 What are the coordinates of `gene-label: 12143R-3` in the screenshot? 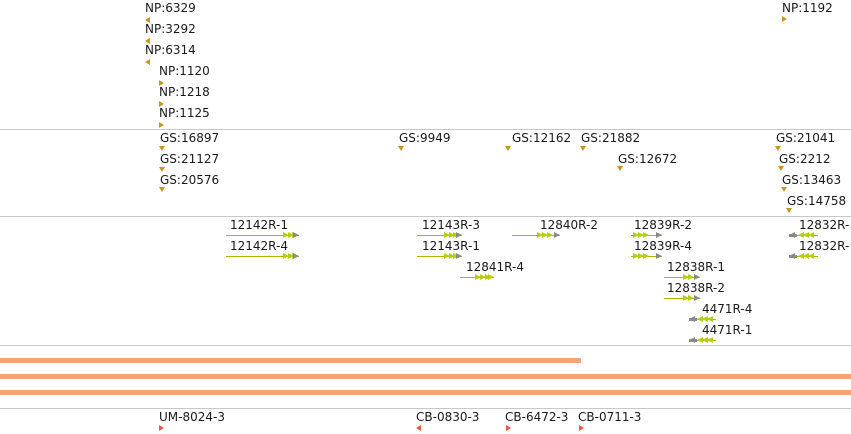 It's located at (451, 225).